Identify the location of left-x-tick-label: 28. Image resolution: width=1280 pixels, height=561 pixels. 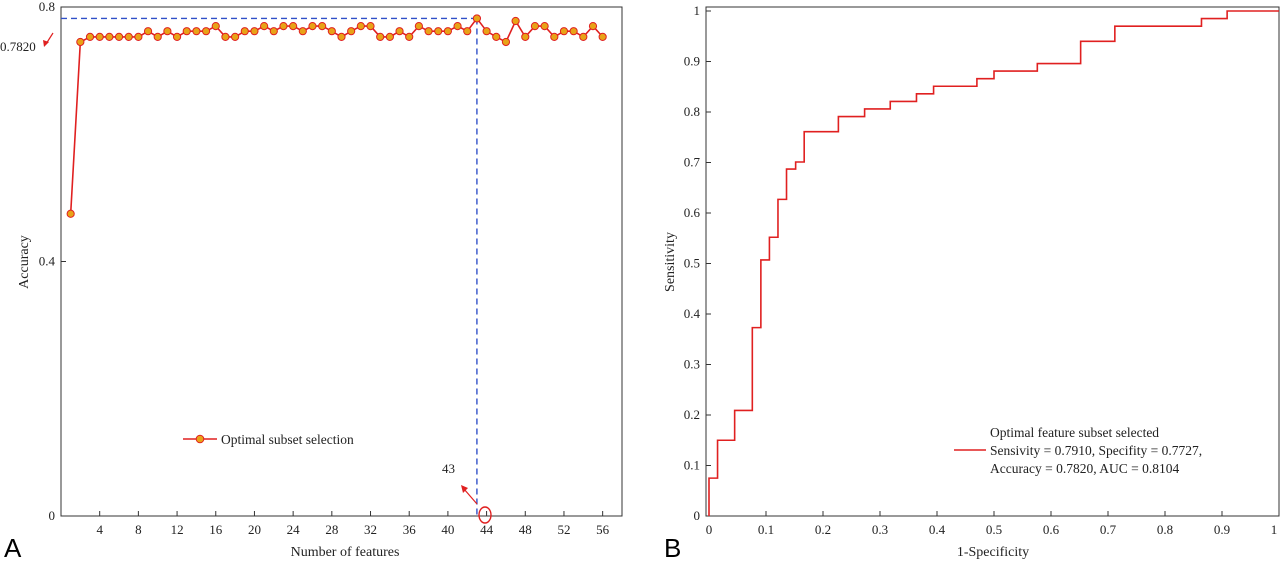
(331, 529).